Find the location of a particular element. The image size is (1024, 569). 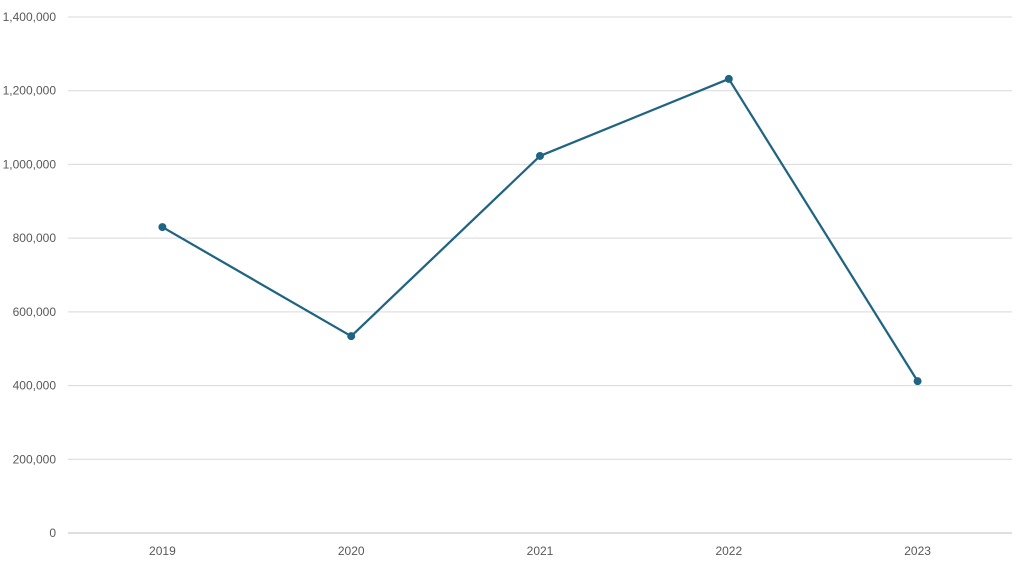

y-tick-label: 800,000 is located at coordinates (35, 238).